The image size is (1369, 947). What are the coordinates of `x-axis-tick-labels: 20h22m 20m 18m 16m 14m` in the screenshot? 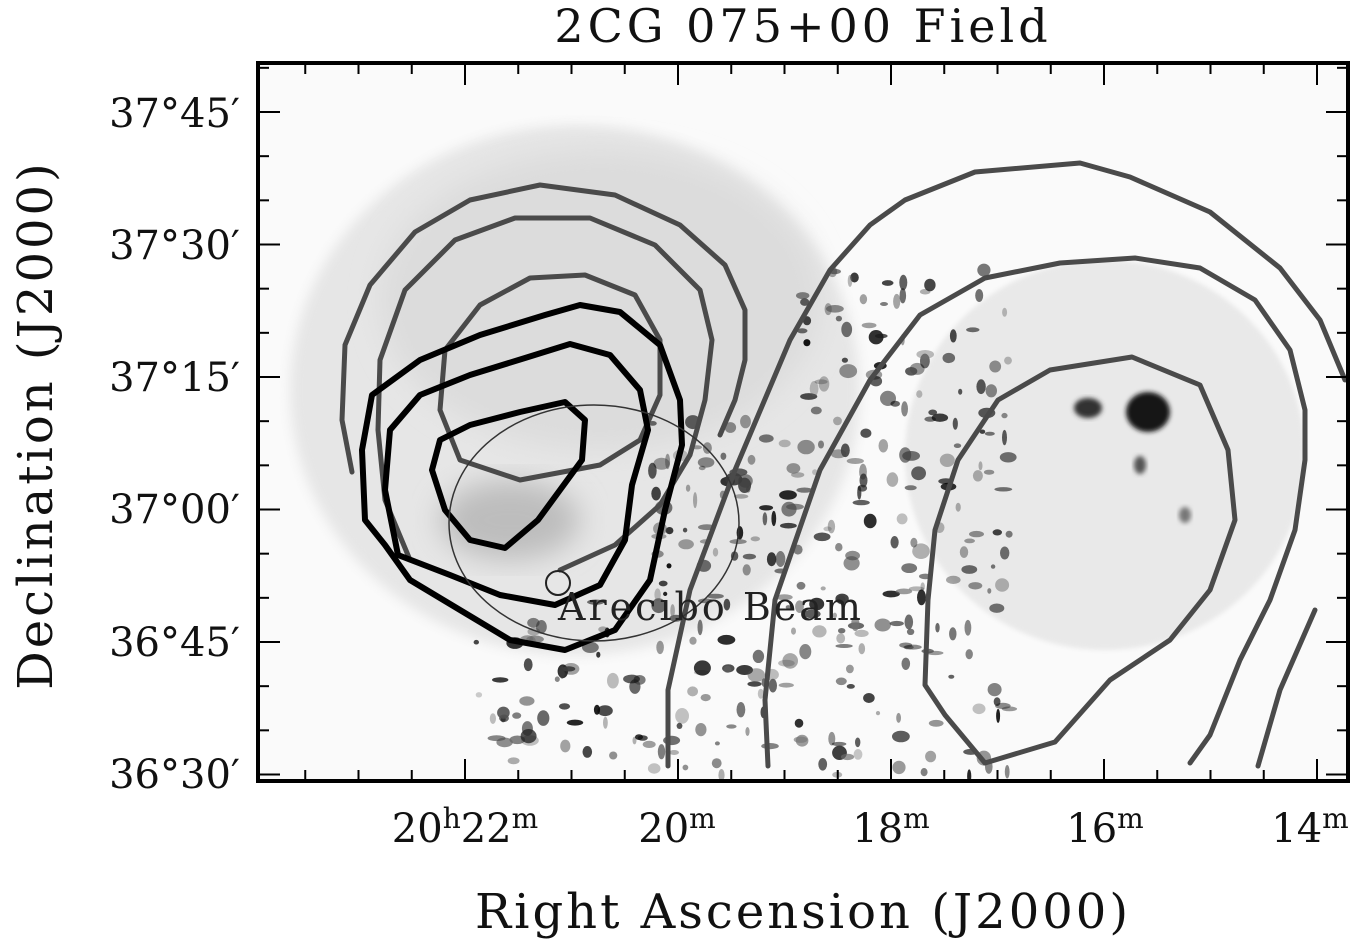 It's located at (870, 827).